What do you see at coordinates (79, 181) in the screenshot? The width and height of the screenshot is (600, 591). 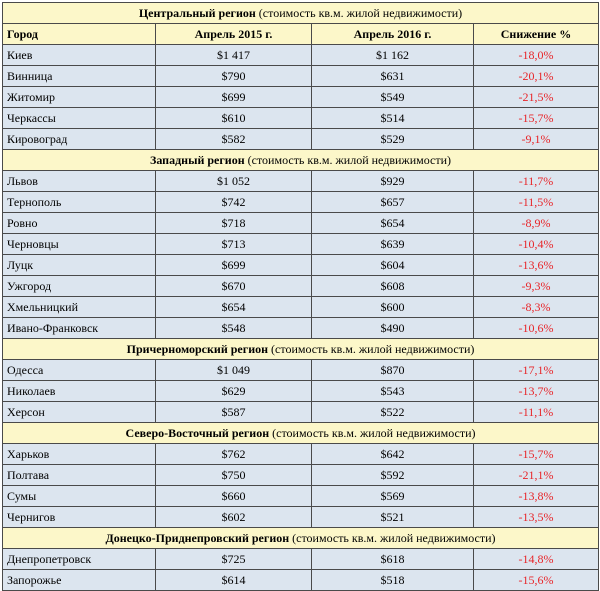 I see `city-cell: Львов` at bounding box center [79, 181].